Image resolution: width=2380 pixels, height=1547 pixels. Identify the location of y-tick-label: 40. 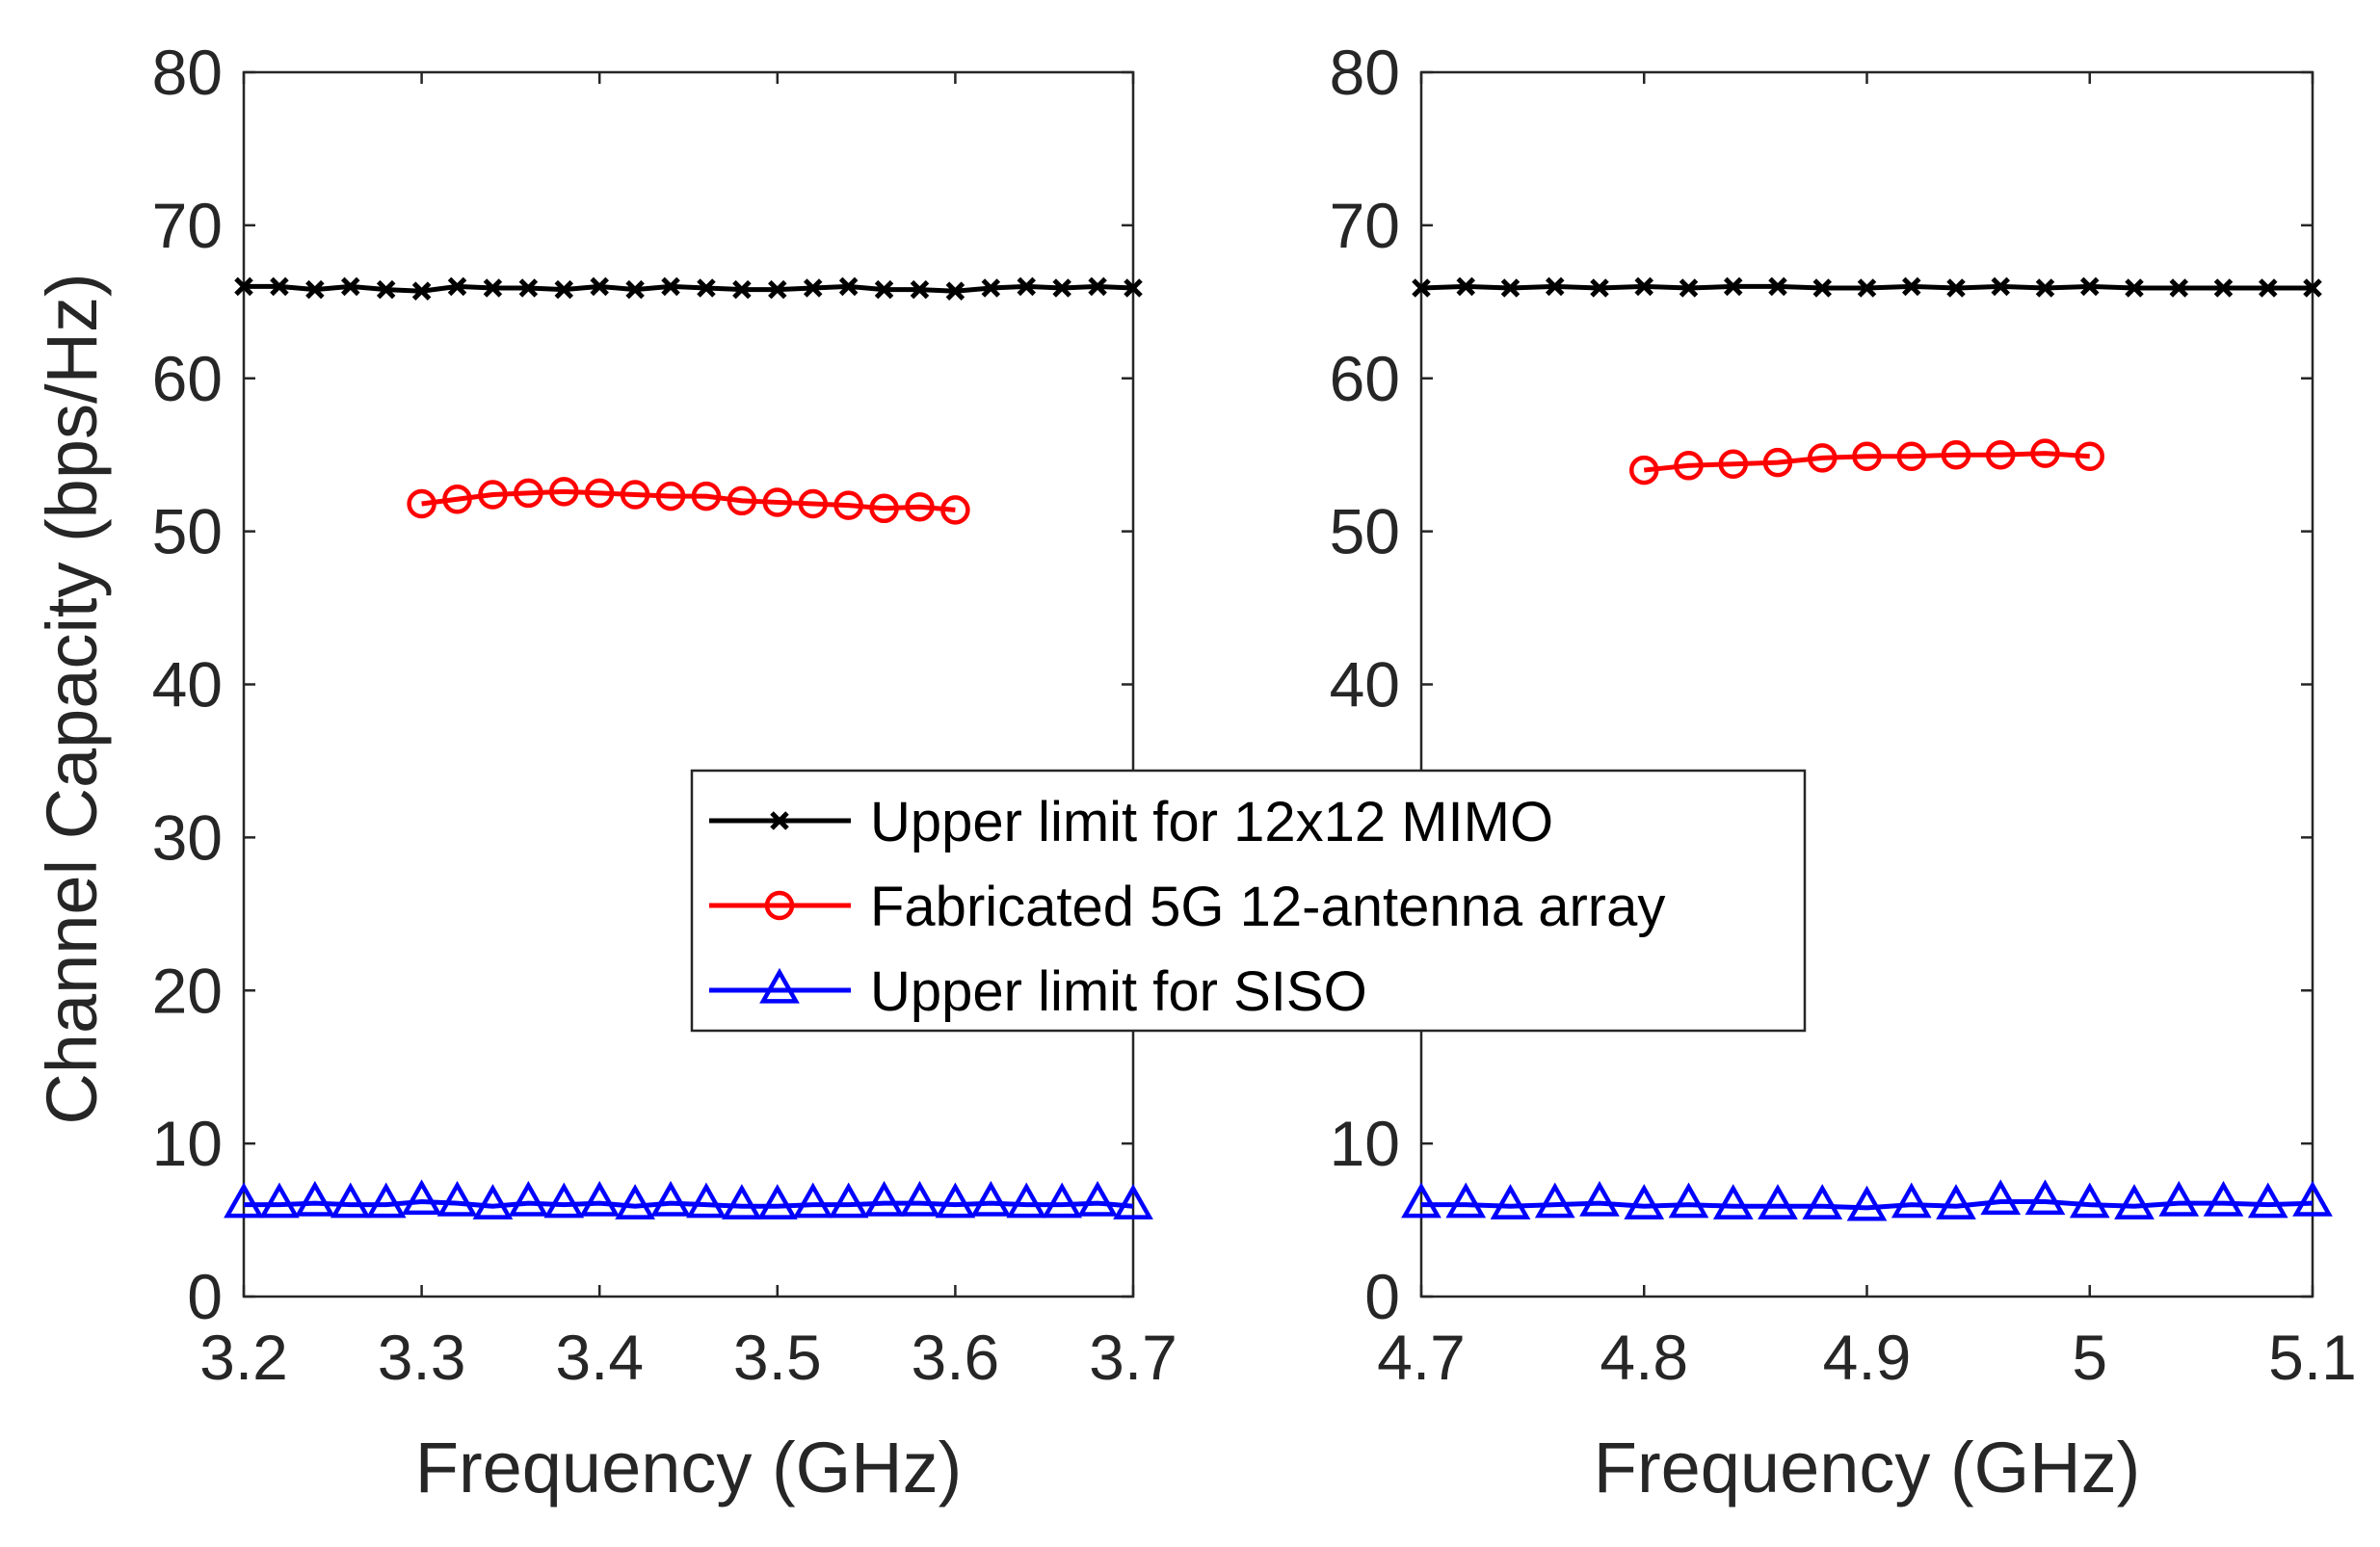
(187, 685).